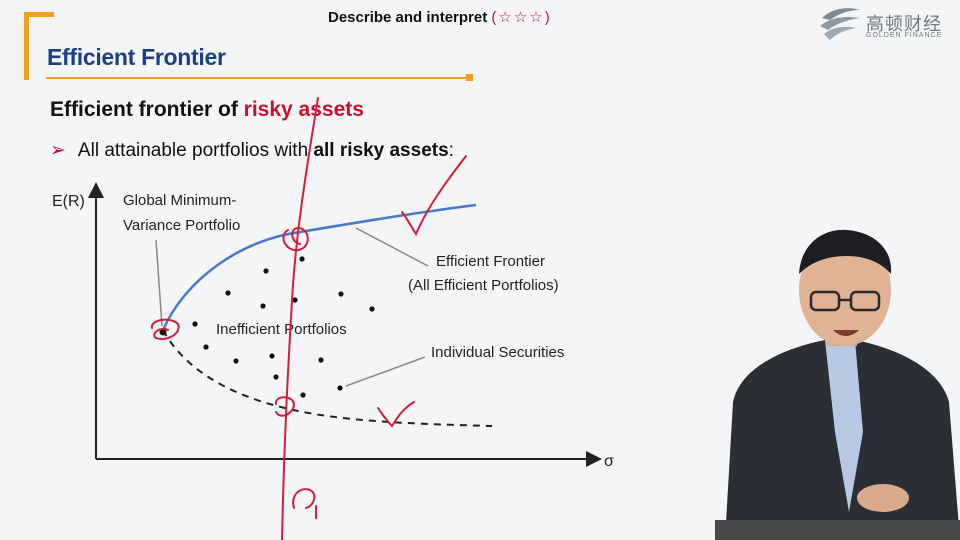 The image size is (960, 540). I want to click on title-bracket-decoration, so click(39, 46).